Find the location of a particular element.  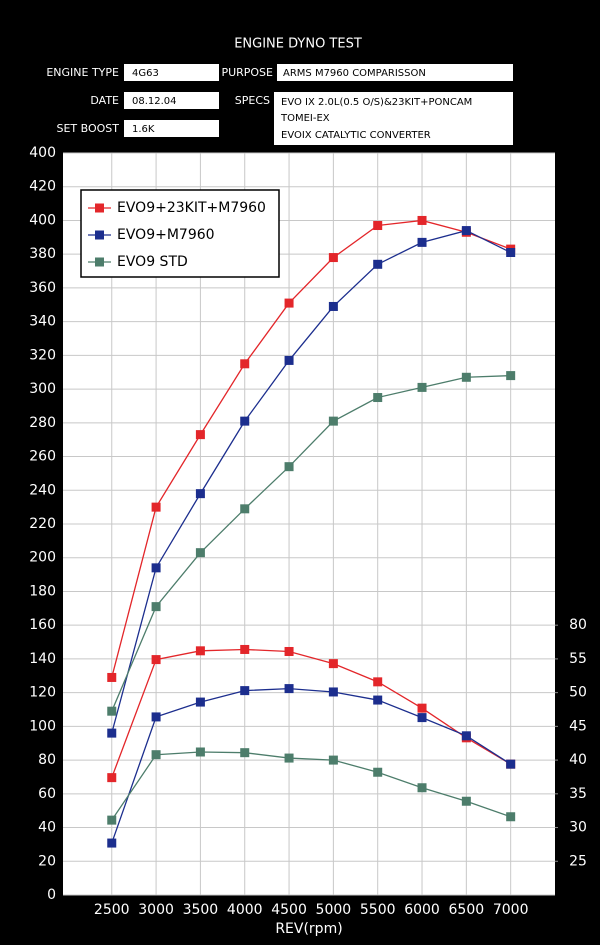

y-tick-label: 180 is located at coordinates (42, 591).